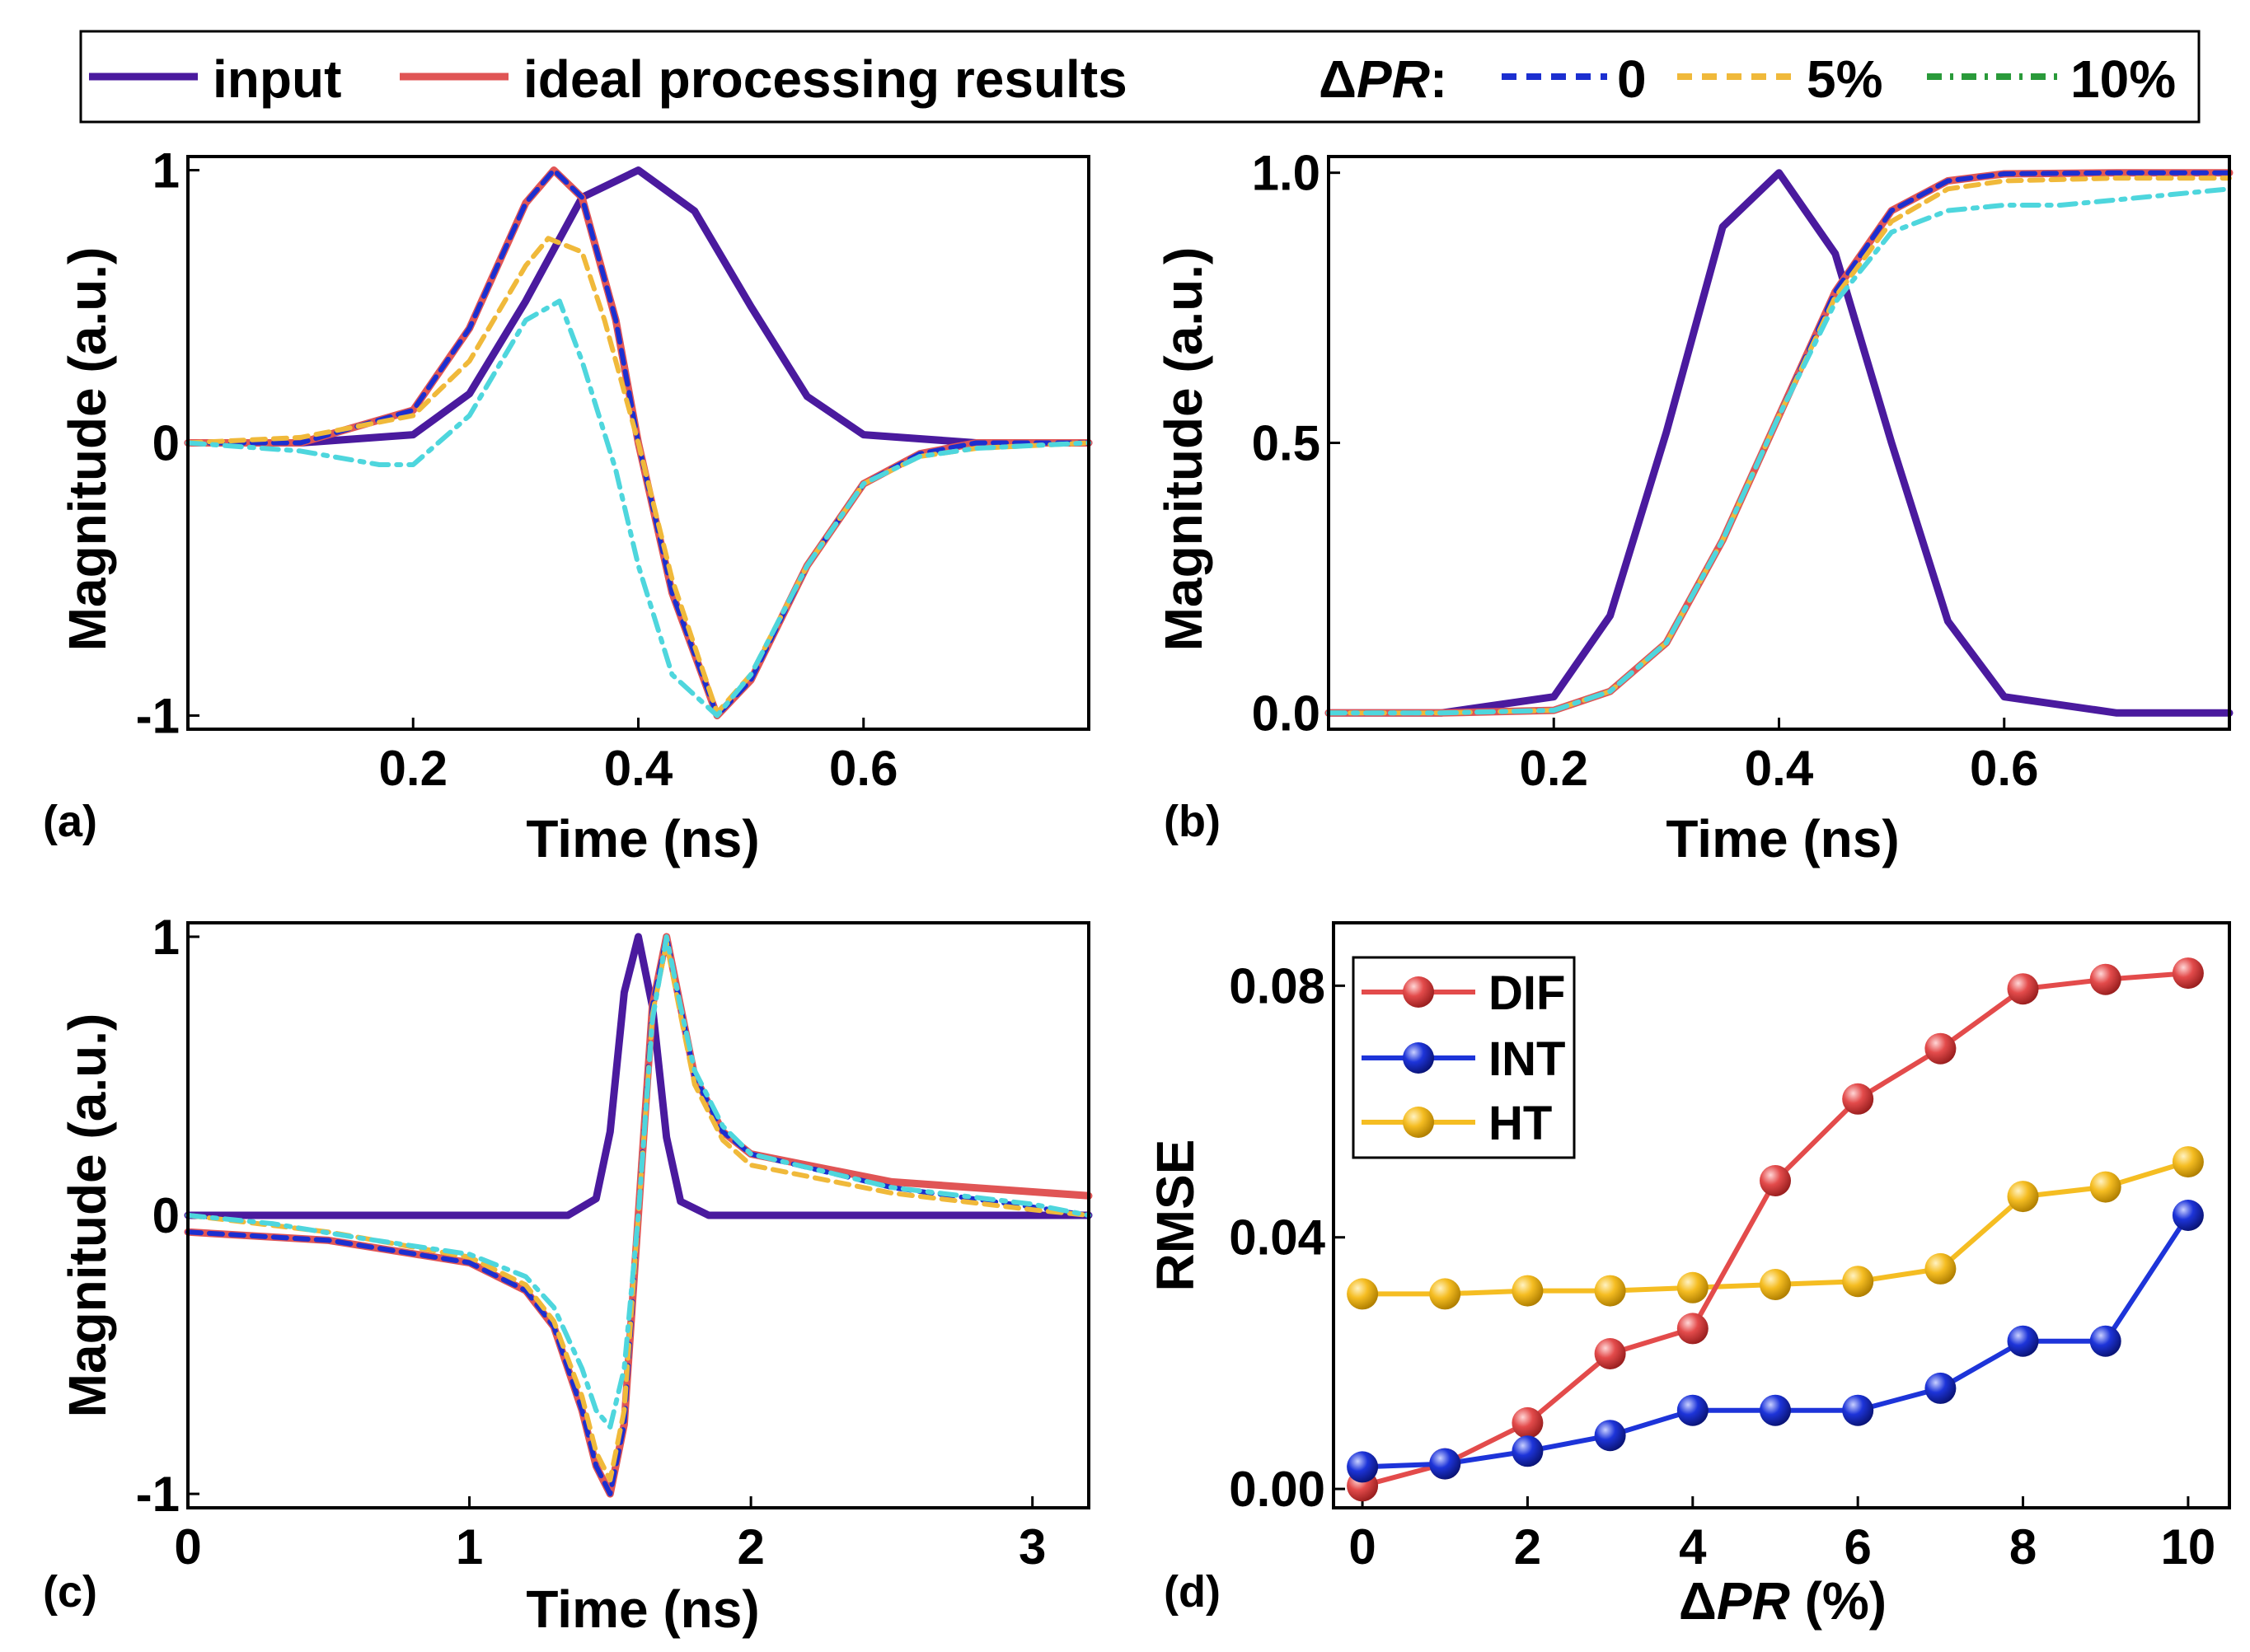 The height and width of the screenshot is (1652, 2250). Describe the element at coordinates (1779, 769) in the screenshot. I see `x-tick-label-b: 0.4` at that location.